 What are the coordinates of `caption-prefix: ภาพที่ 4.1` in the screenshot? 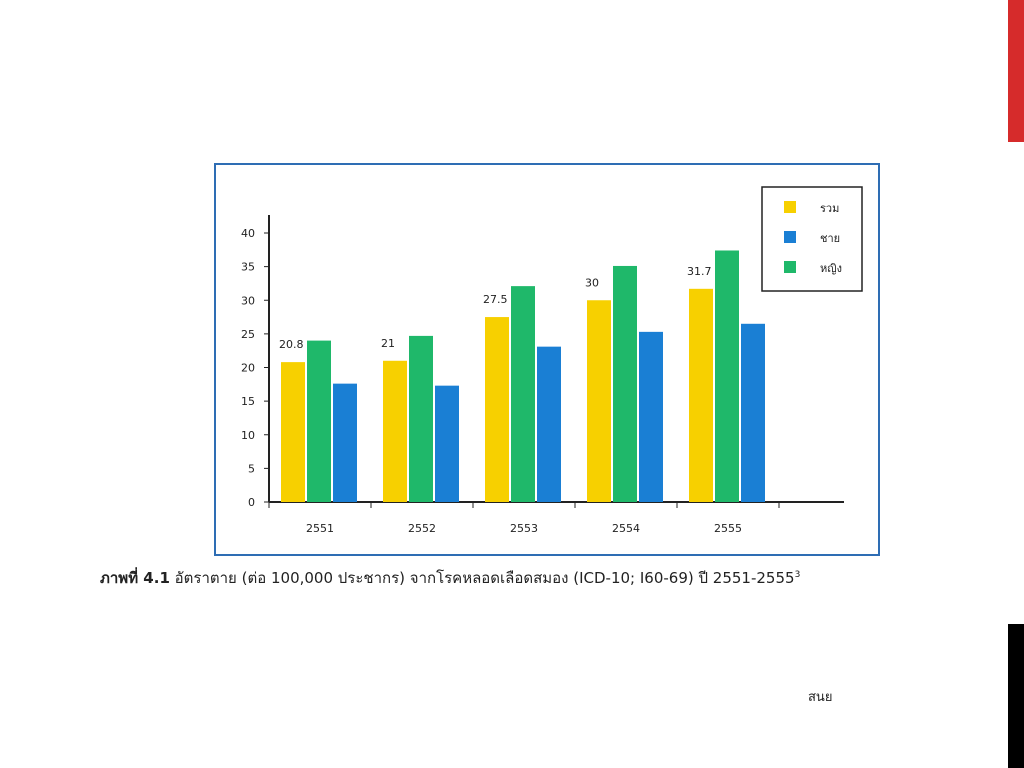 It's located at (135, 578).